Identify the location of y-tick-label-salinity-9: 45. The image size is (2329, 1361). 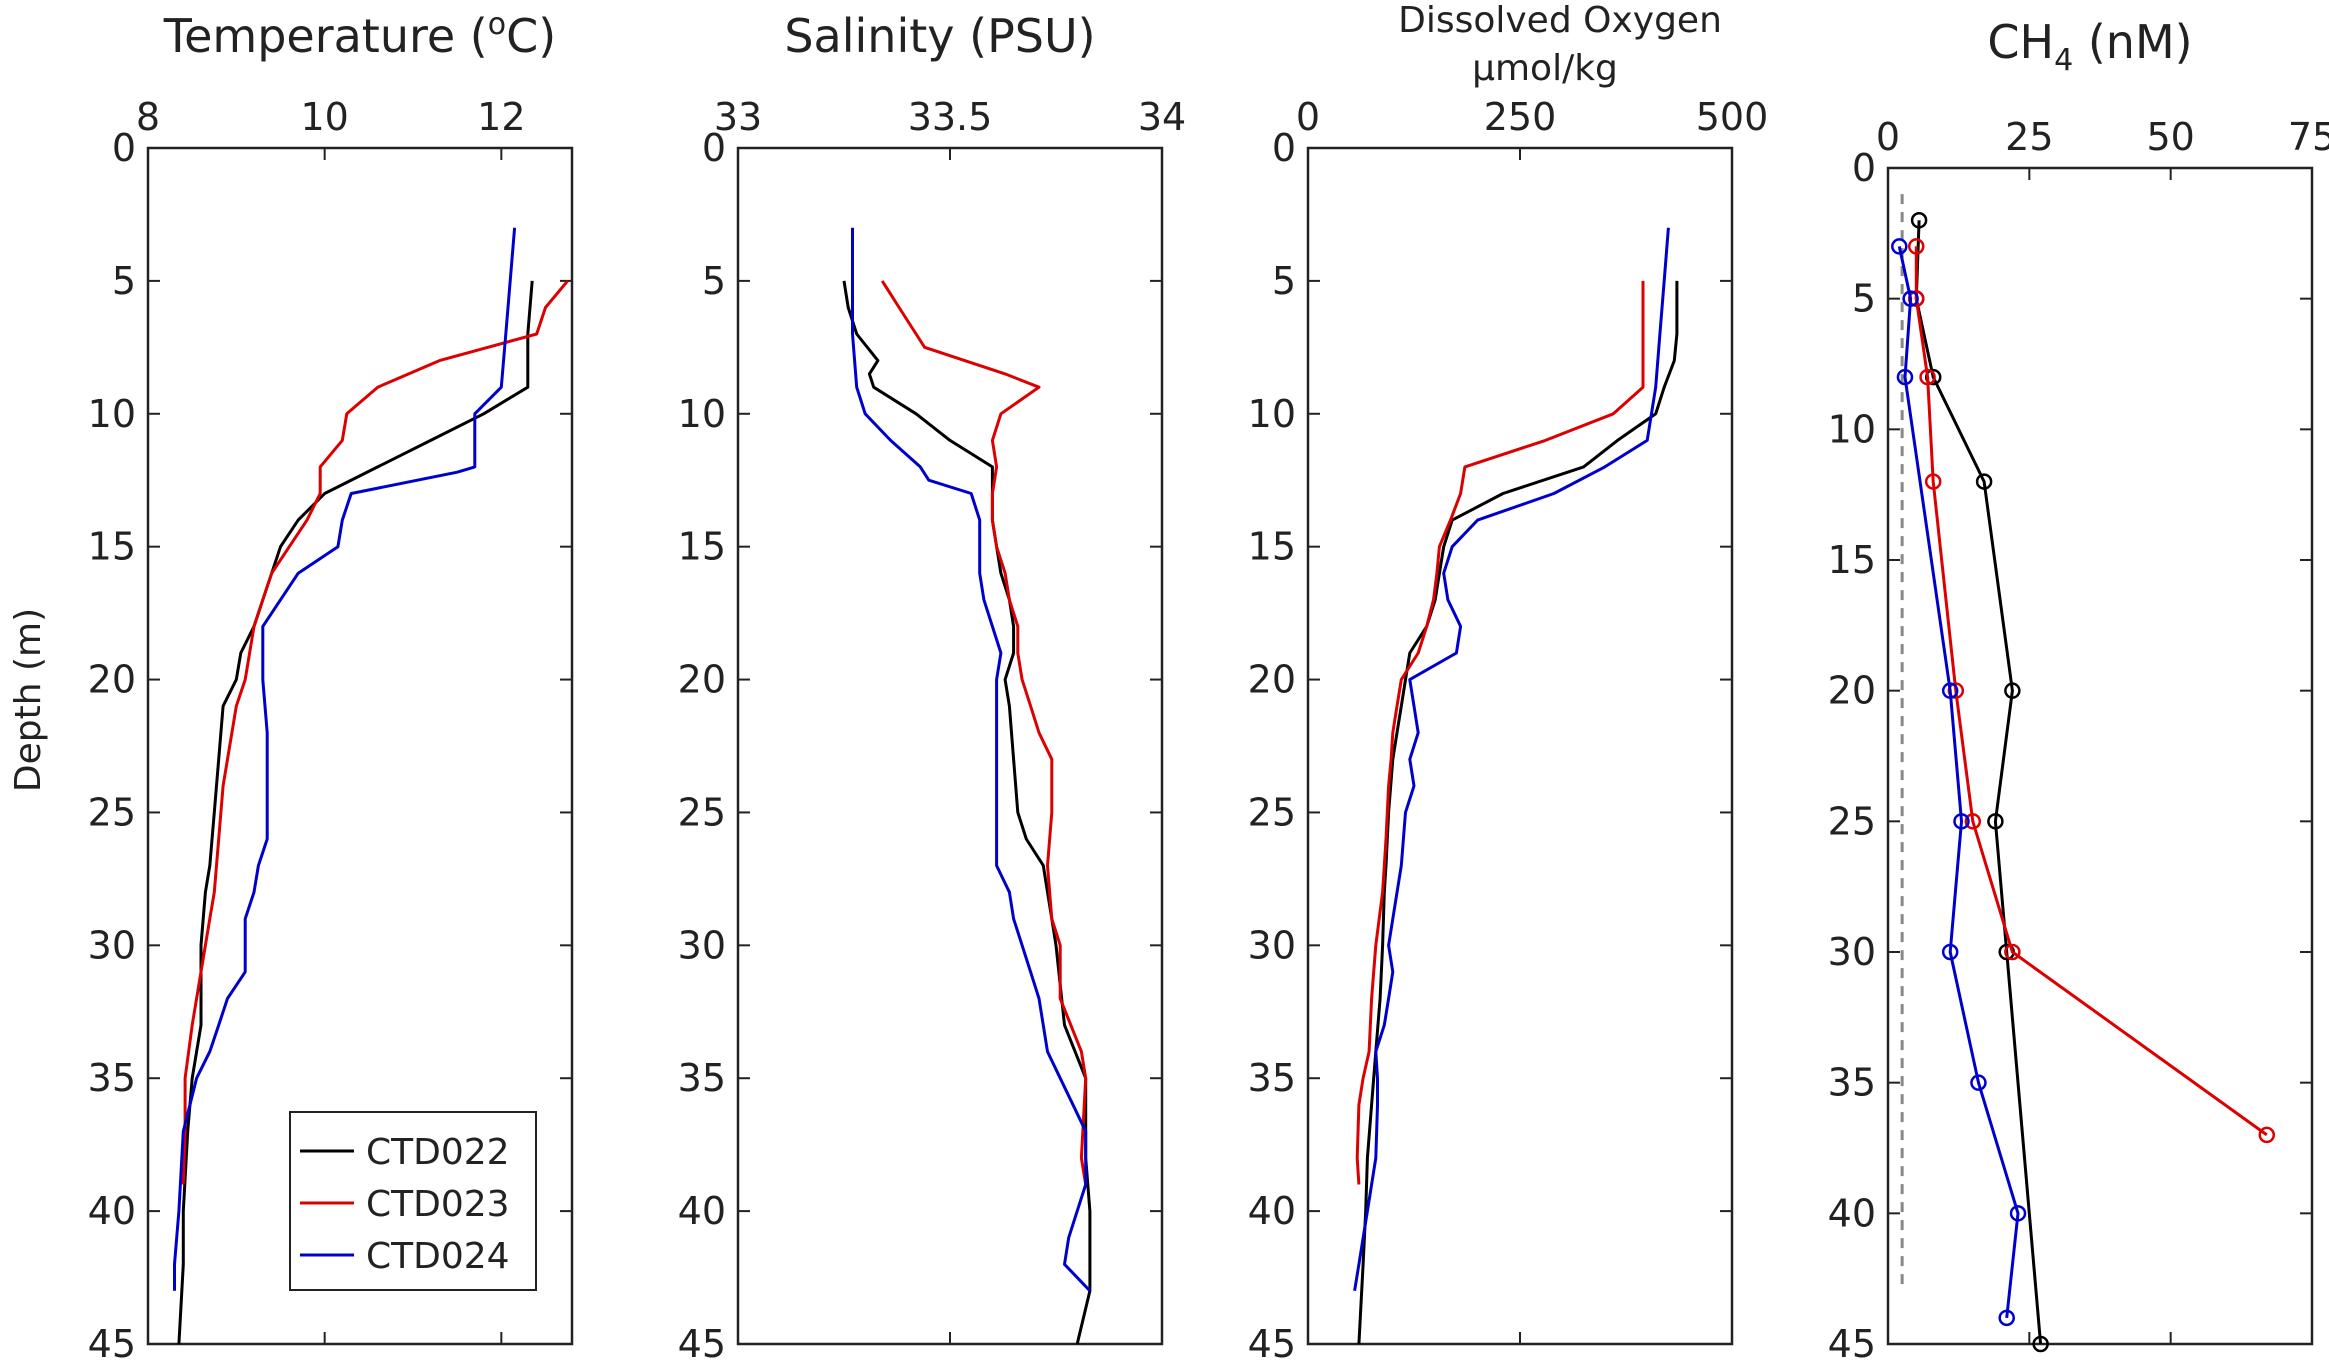
(702, 1341).